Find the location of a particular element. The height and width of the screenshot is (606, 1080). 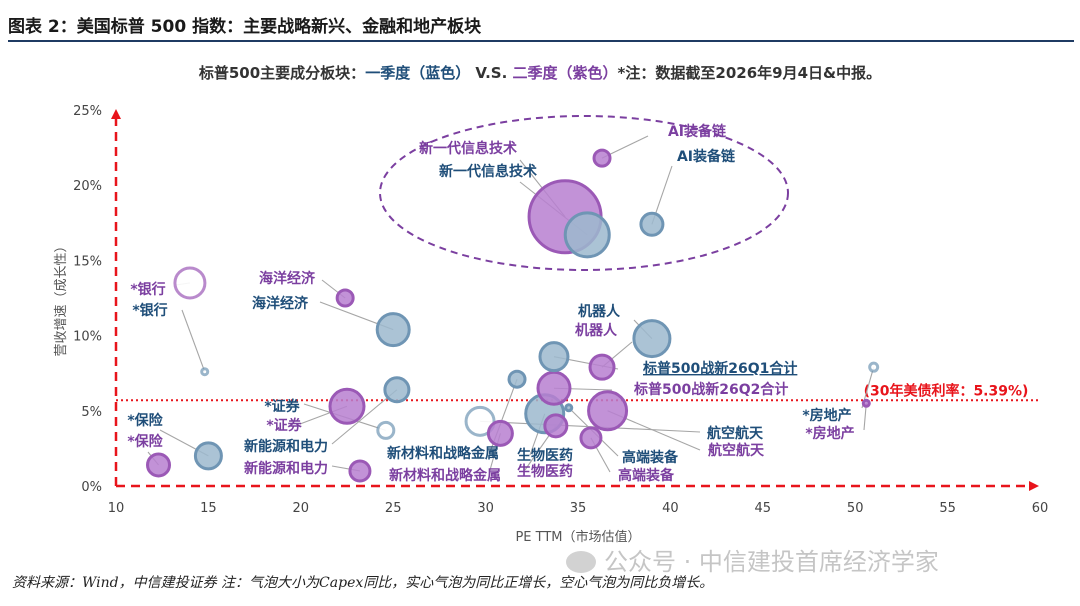

y-tick-label: 20% is located at coordinates (87, 186).